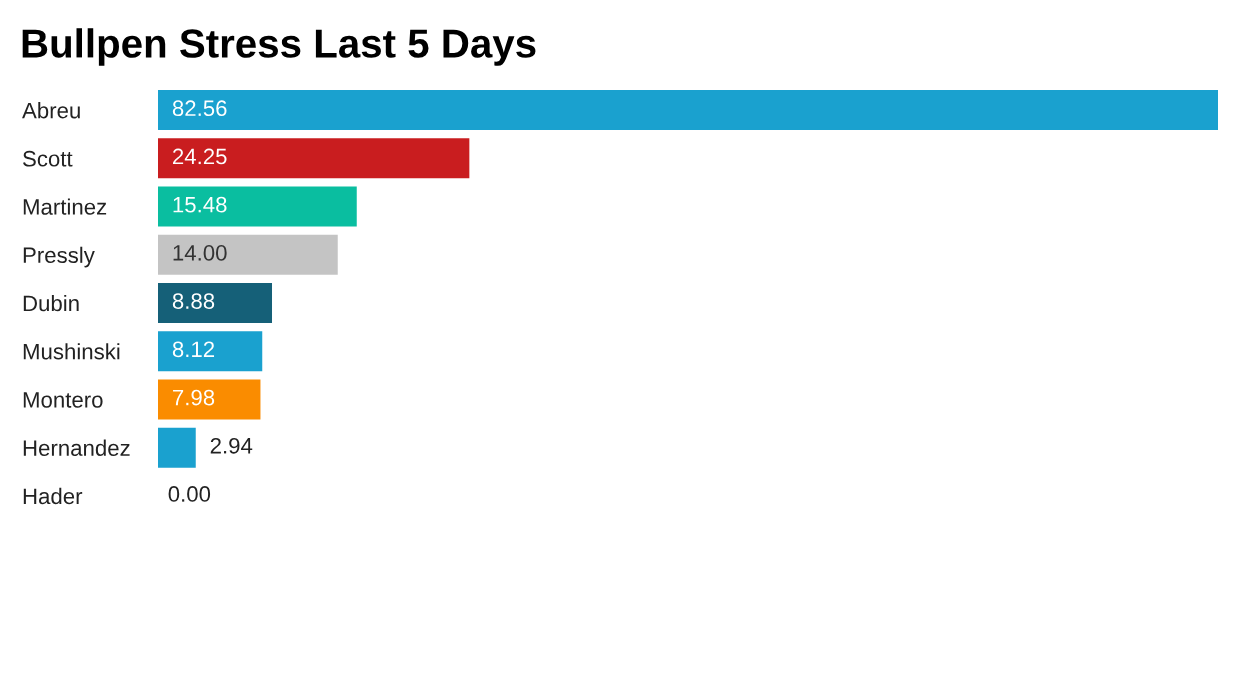  Describe the element at coordinates (53, 496) in the screenshot. I see `y-tick-label: Hader` at that location.